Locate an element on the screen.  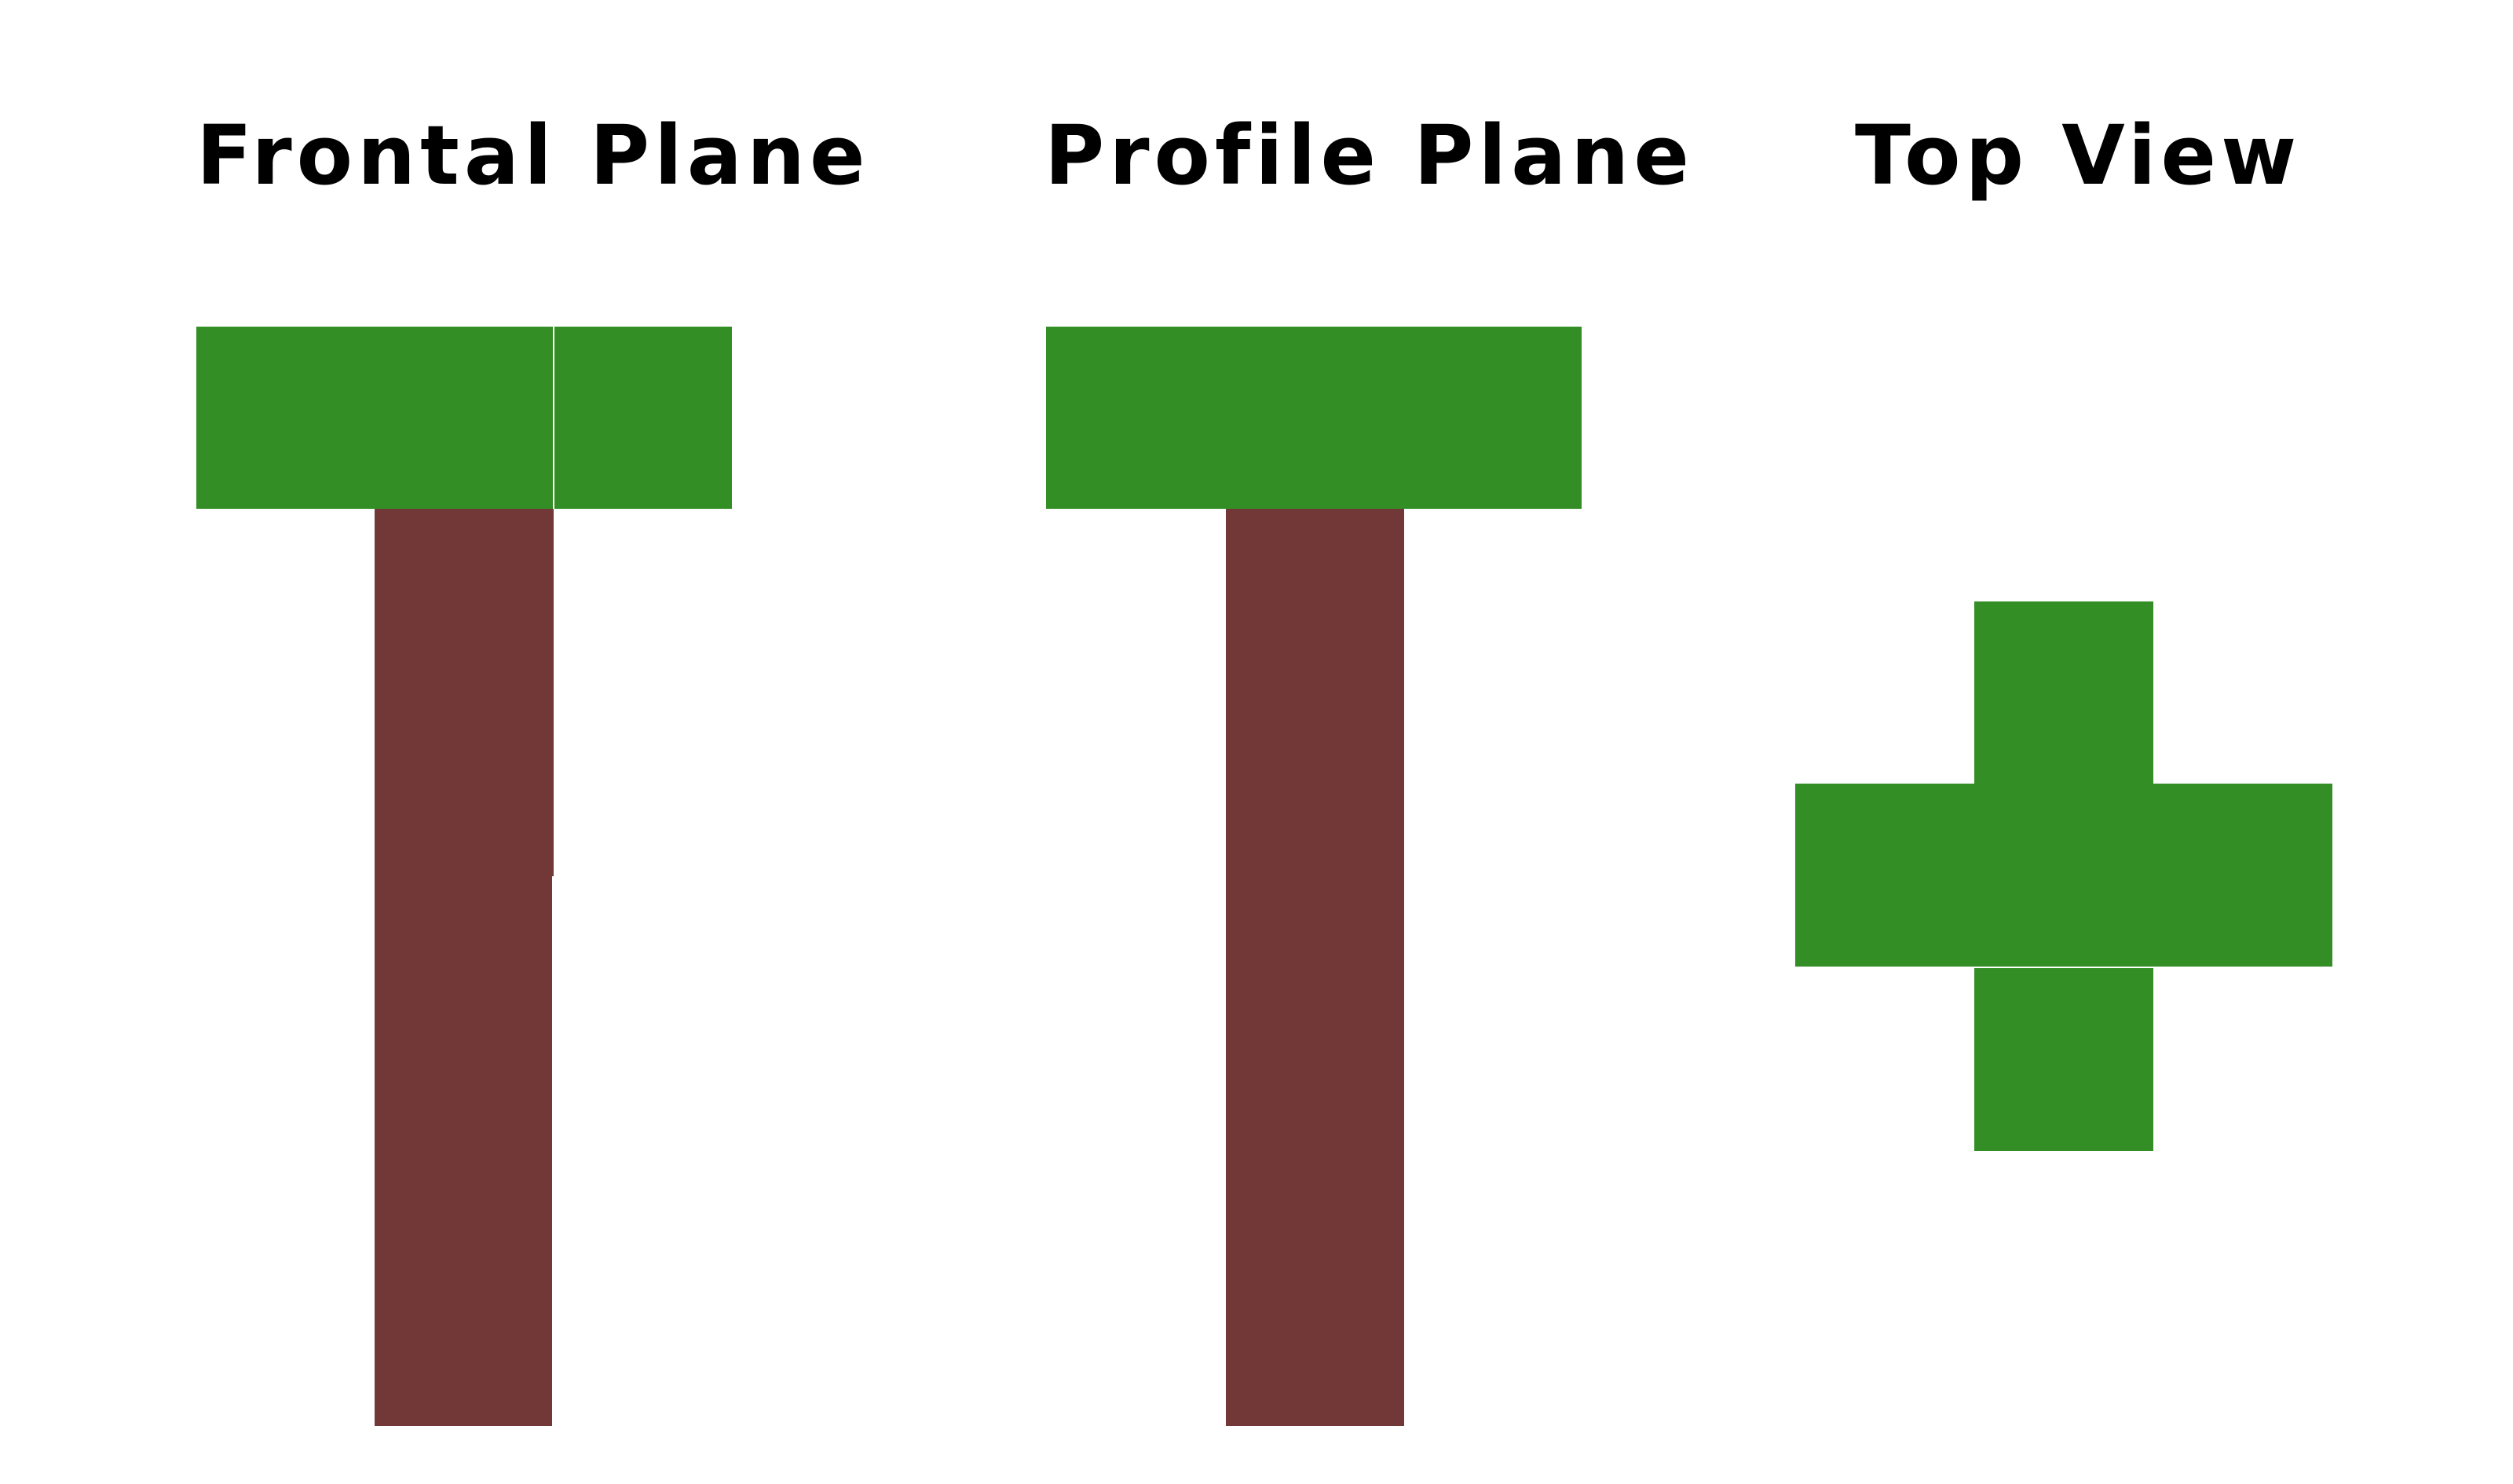
profile-foliage-block is located at coordinates (1314, 418).